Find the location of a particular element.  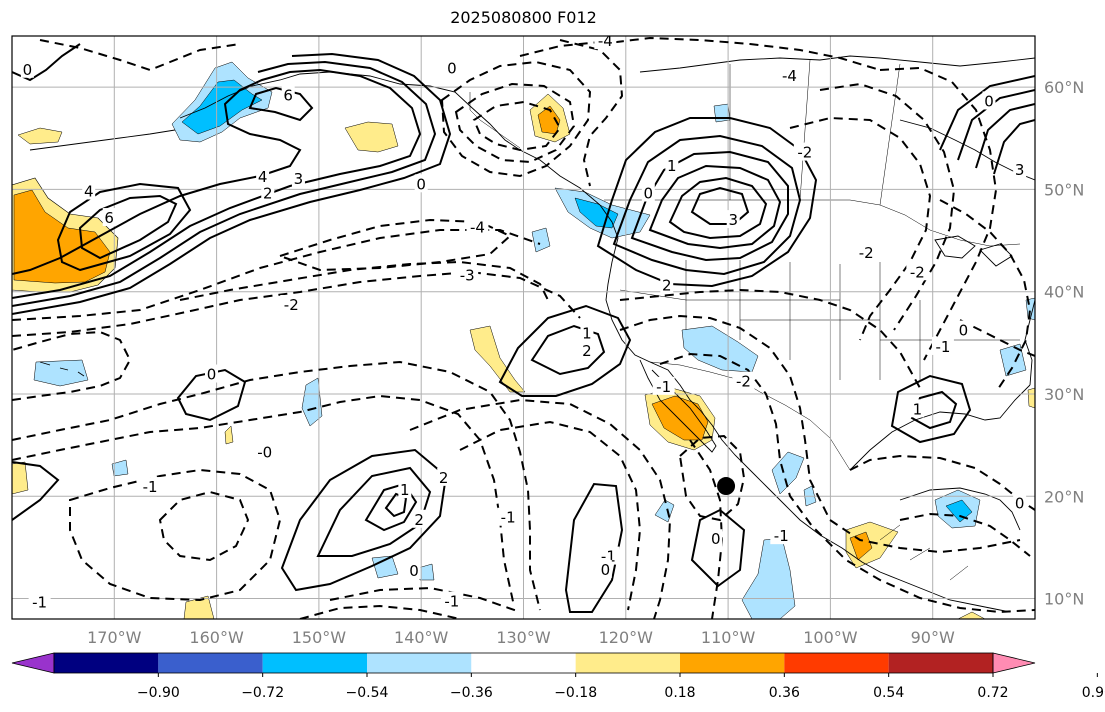

colorbar-extend-high is located at coordinates (1014, 663).